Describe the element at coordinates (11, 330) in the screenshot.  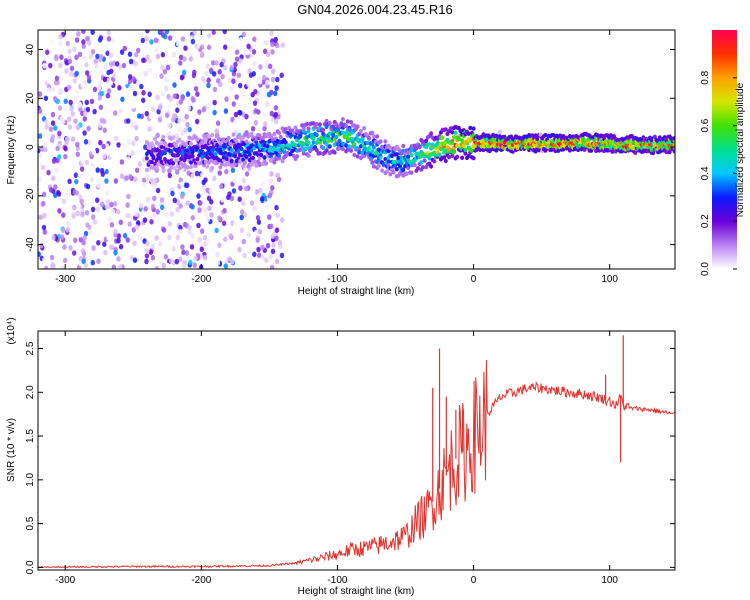
I see `snr-scale-label: (x10⁴)` at that location.